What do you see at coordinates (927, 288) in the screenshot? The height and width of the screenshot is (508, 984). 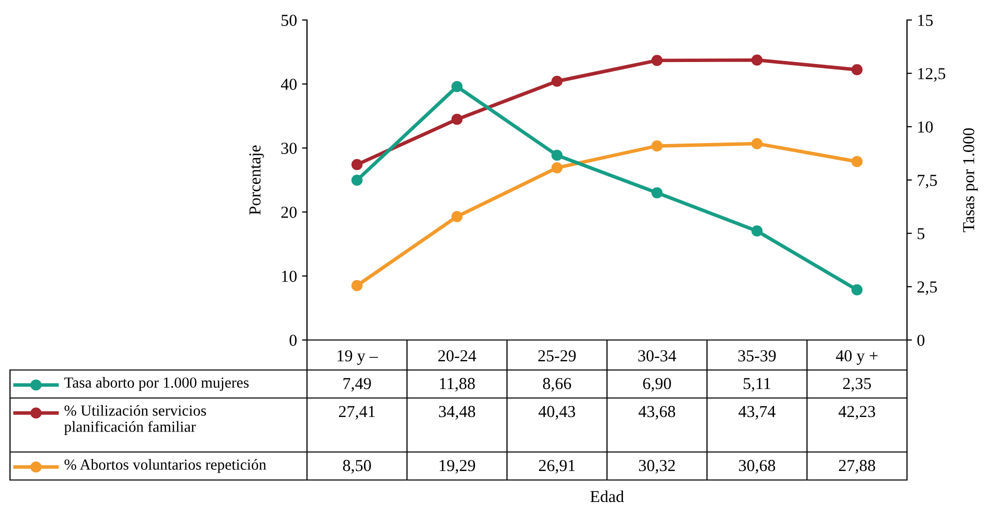 I see `y2-tick-label: 2,5` at bounding box center [927, 288].